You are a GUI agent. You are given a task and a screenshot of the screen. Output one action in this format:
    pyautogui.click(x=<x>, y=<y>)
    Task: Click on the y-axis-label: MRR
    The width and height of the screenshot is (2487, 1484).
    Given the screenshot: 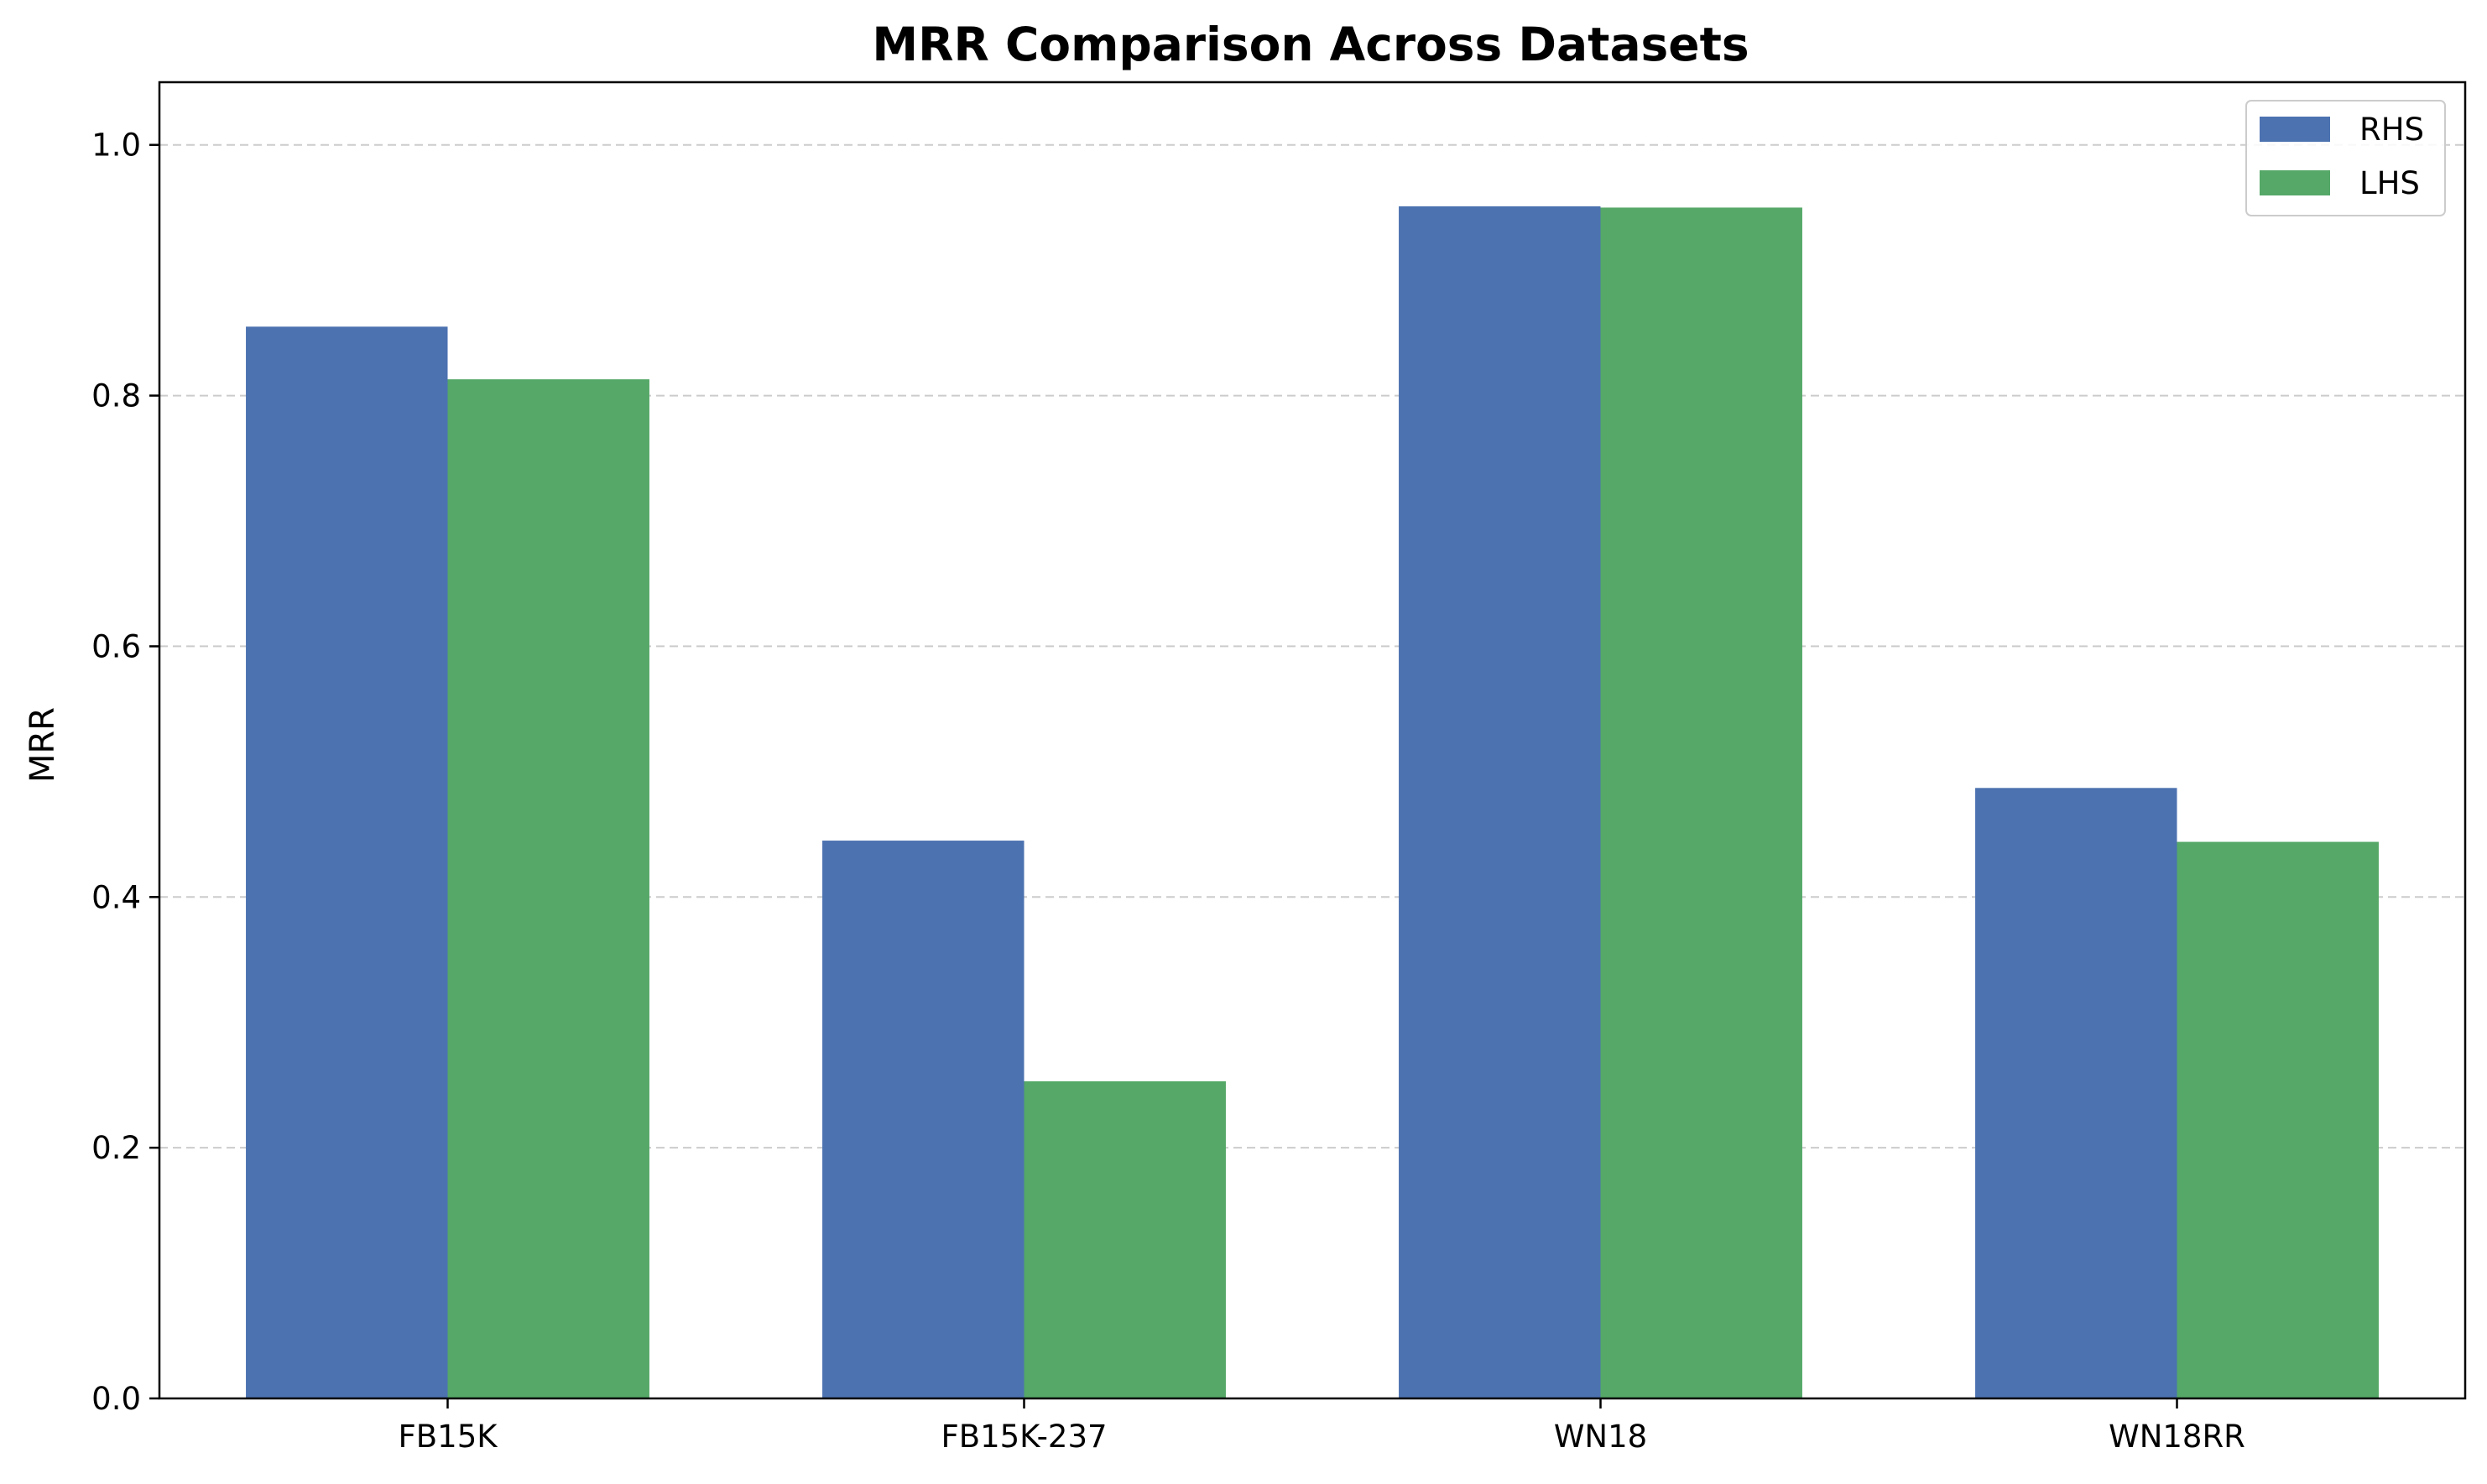 What is the action you would take?
    pyautogui.click(x=42, y=745)
    